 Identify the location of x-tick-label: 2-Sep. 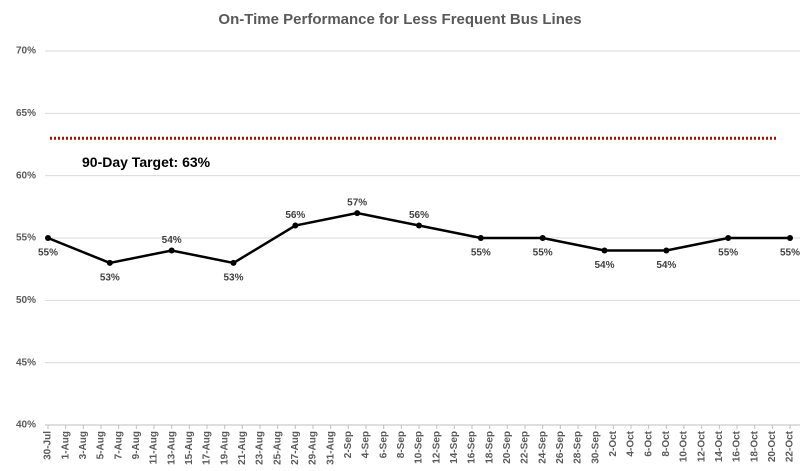
(348, 444).